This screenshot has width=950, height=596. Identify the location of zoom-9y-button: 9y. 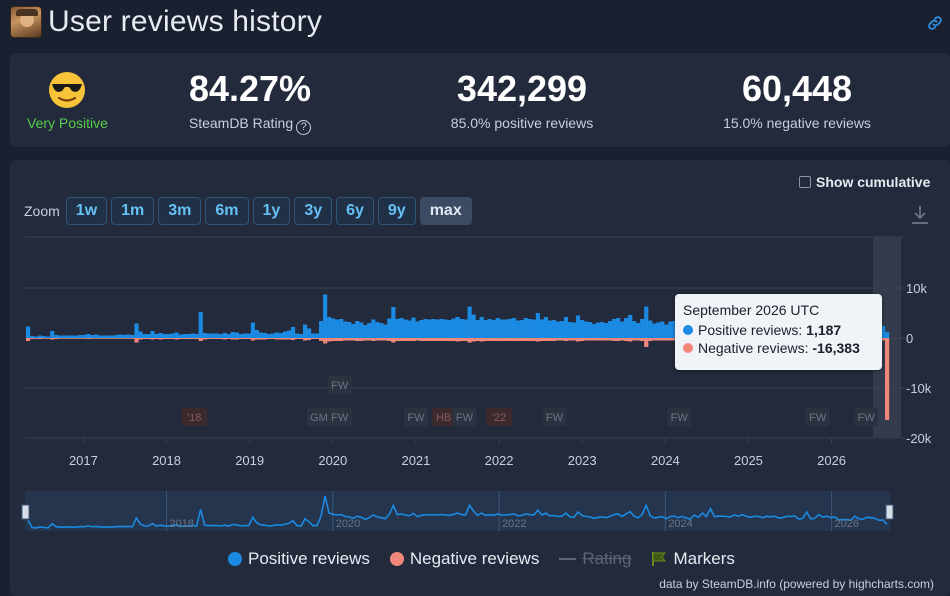
(396, 211).